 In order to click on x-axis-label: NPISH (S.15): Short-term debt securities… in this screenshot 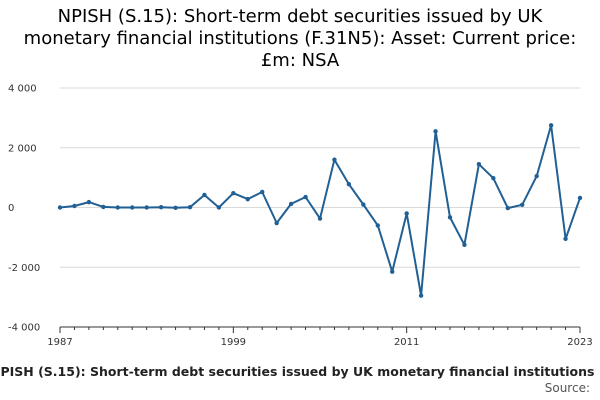, I will do `click(300, 371)`.